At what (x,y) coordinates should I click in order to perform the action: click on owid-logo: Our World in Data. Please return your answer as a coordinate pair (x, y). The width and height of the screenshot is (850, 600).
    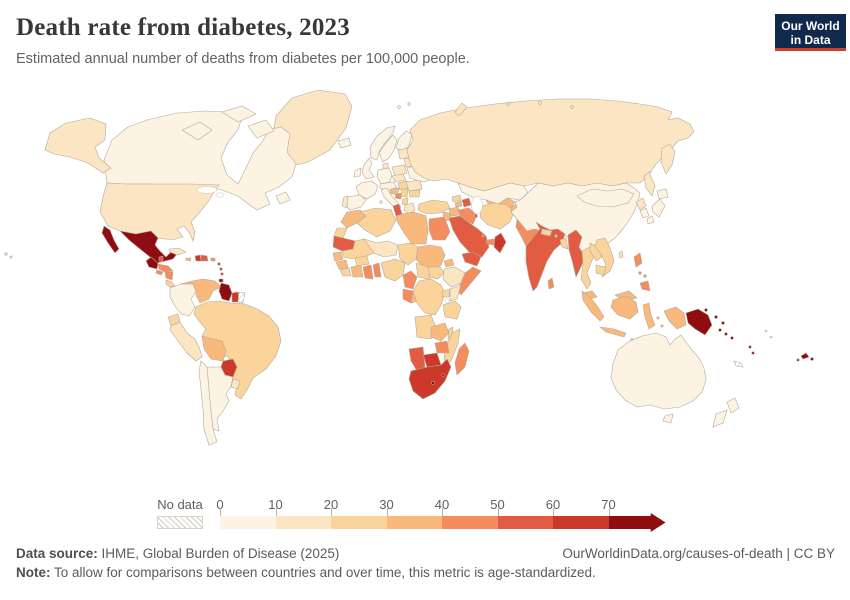
    Looking at the image, I should click on (810, 32).